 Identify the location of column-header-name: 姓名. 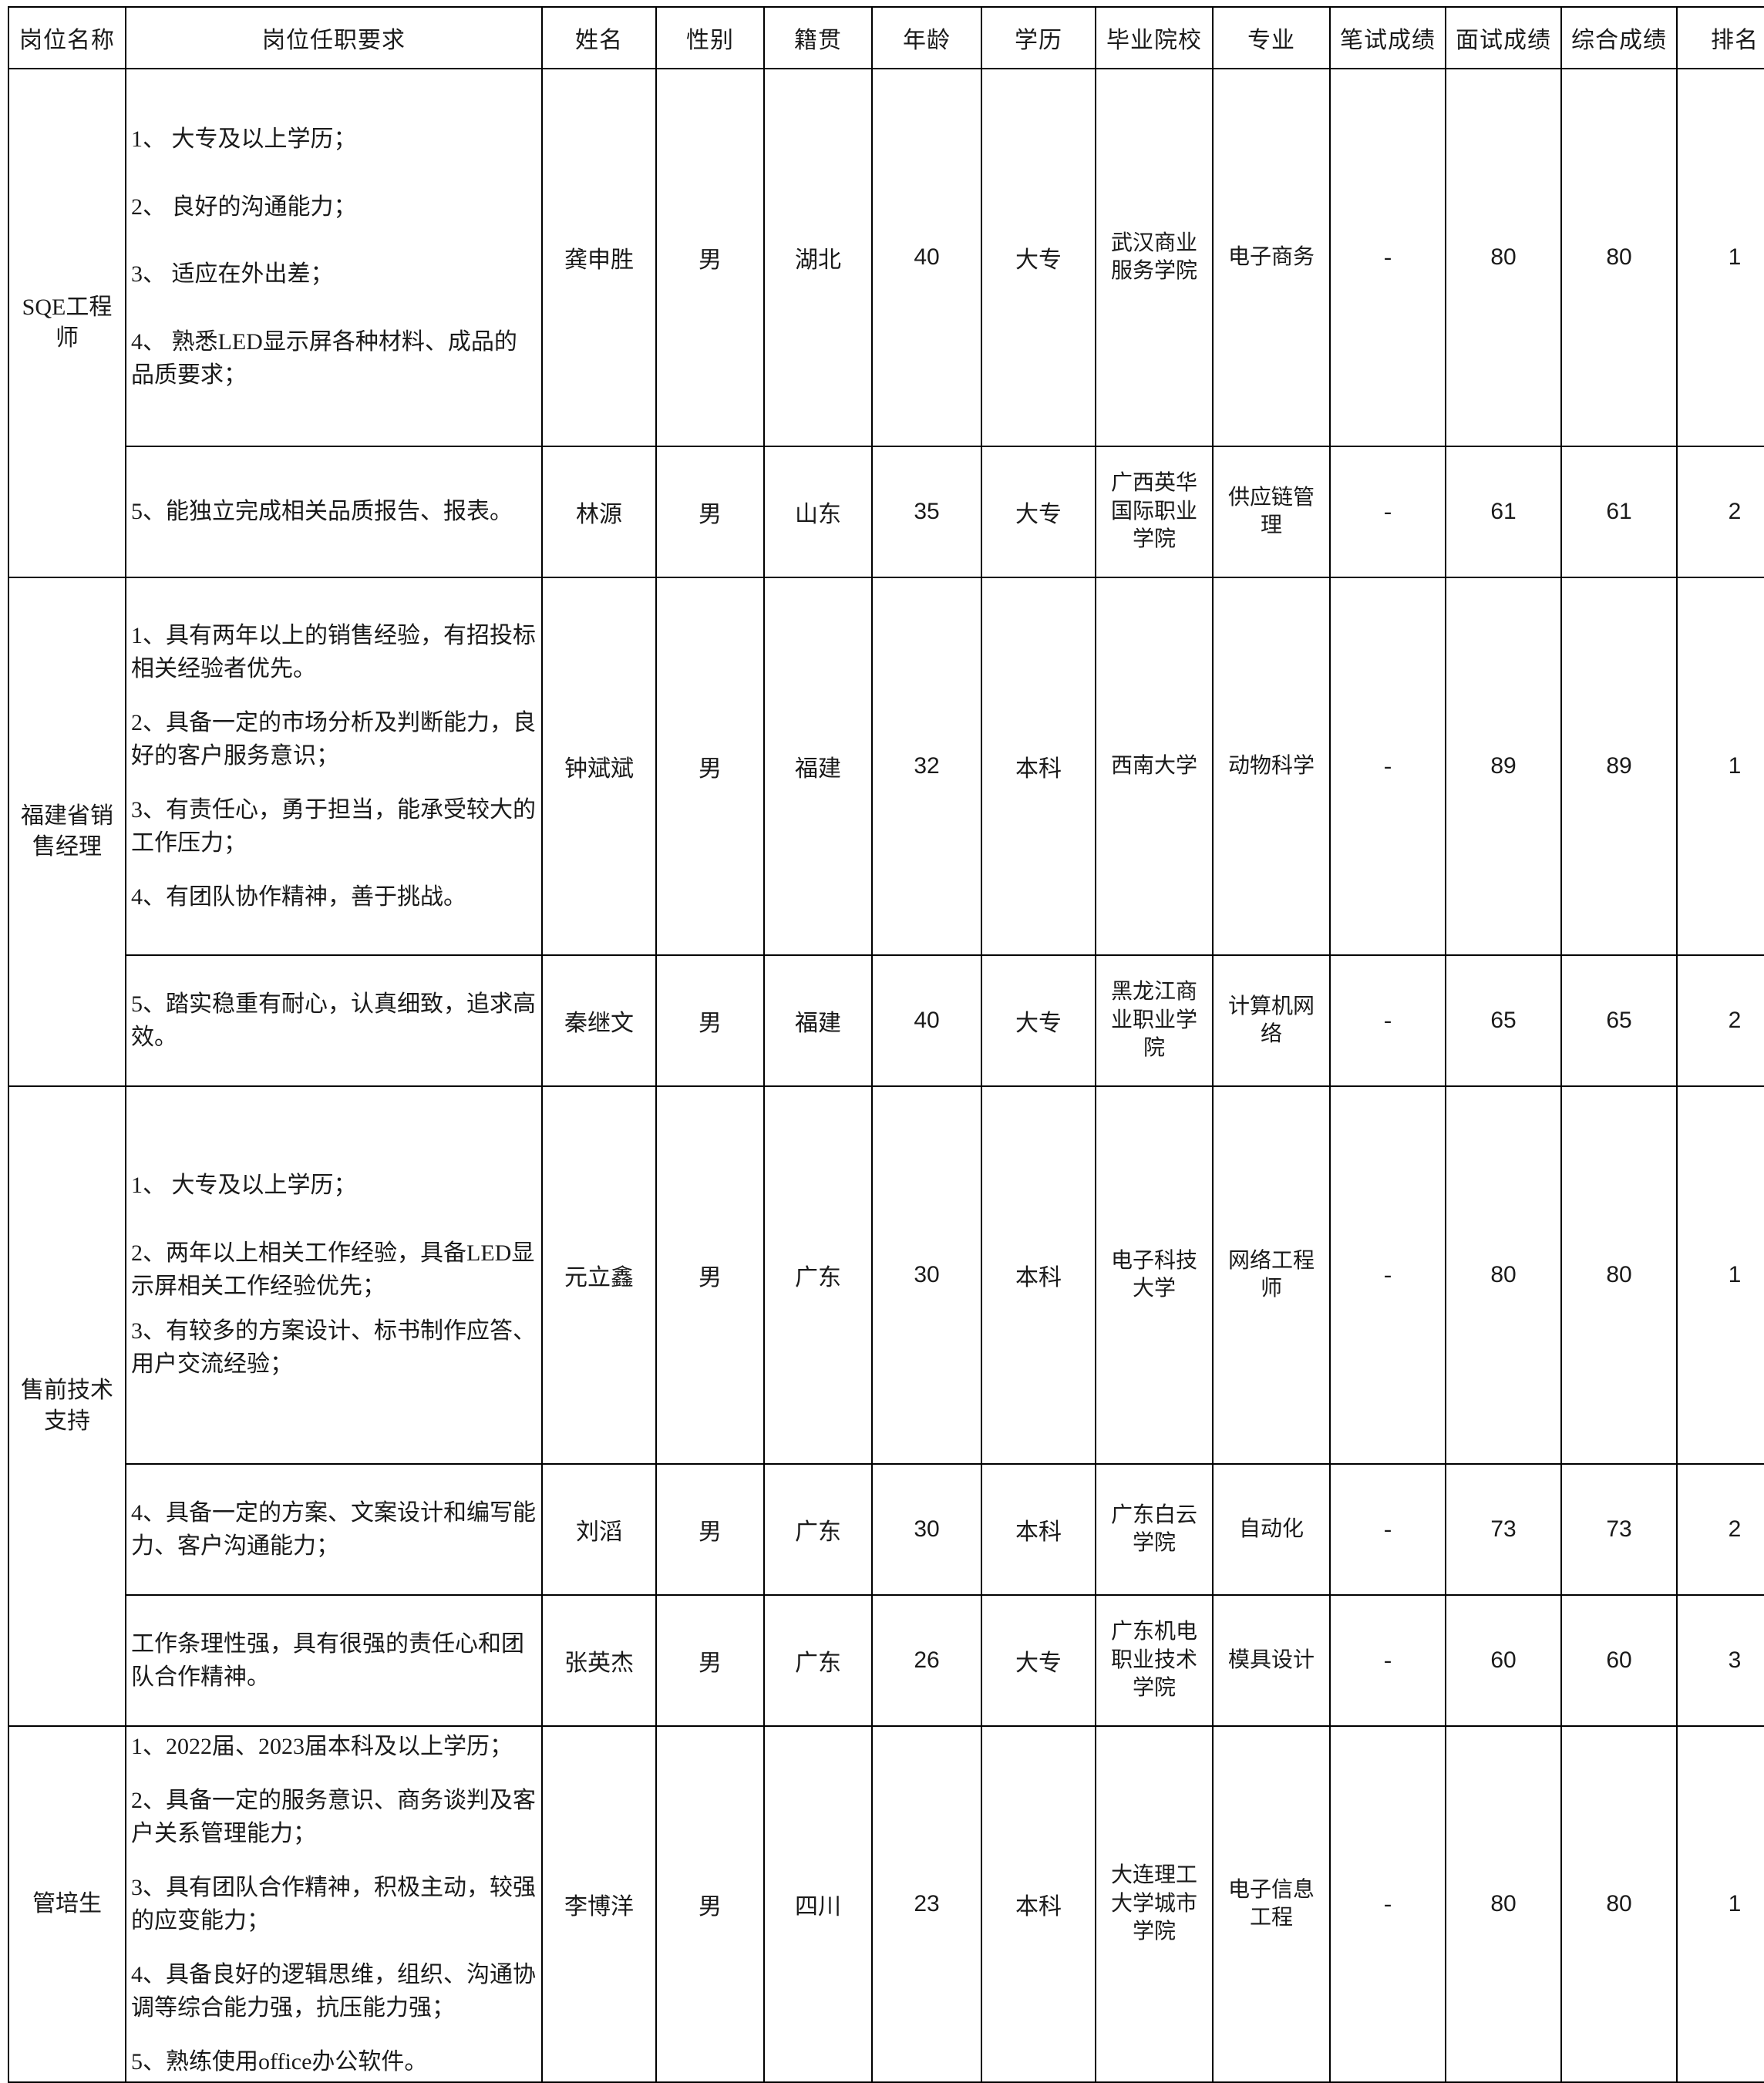
(599, 37).